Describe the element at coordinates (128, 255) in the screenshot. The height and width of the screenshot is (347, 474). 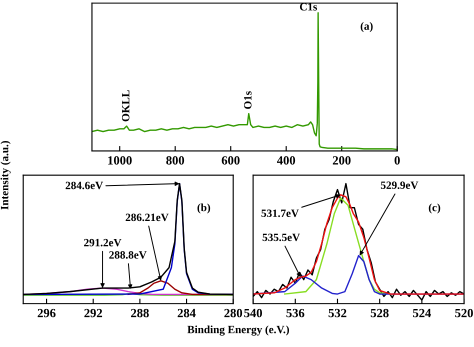
I see `annotation: 288.8eV` at that location.